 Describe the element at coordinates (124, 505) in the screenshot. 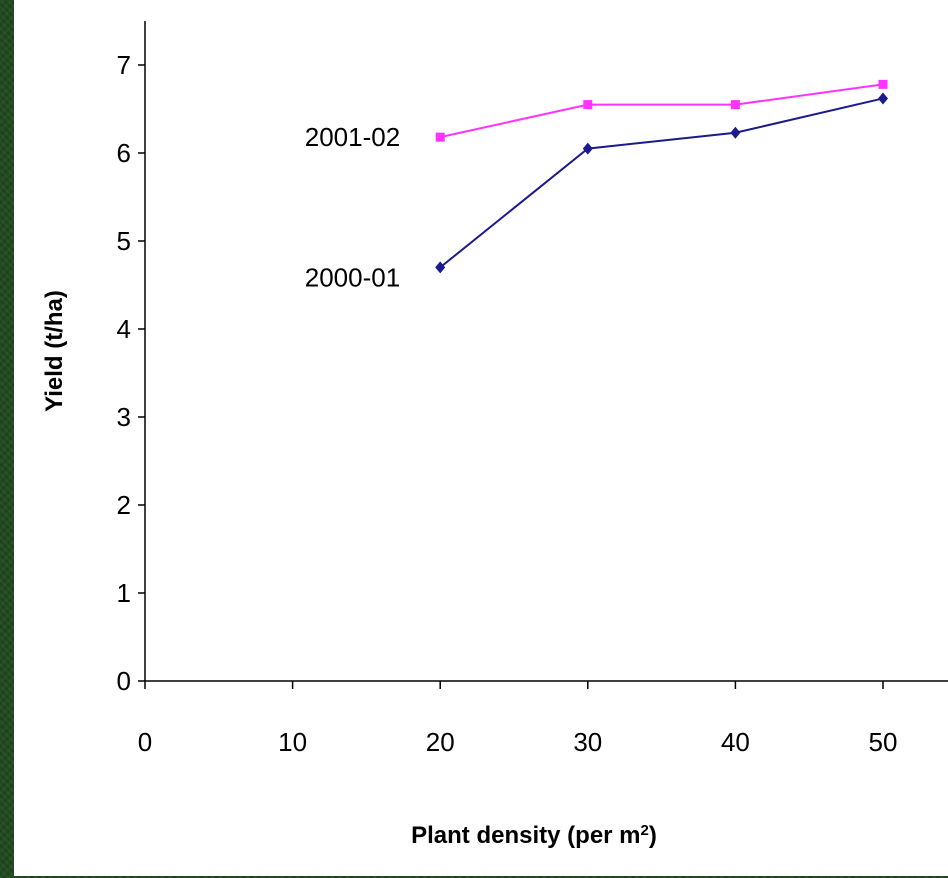

I see `y-tick-label: 2` at that location.